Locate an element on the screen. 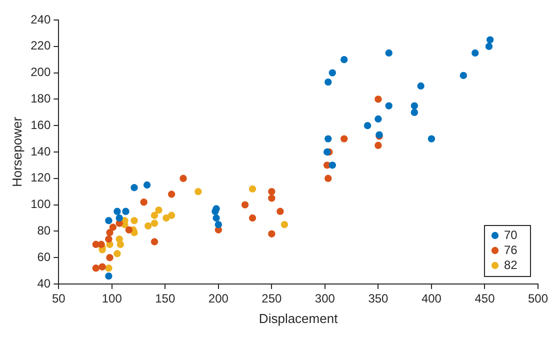  x-tick-label: 50 is located at coordinates (59, 299).